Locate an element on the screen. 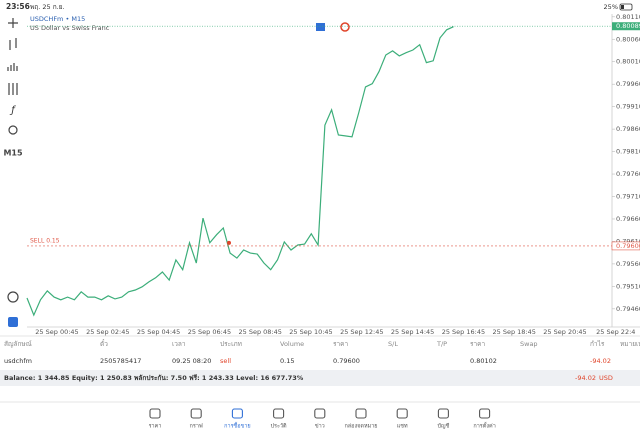 The height and width of the screenshot is (447, 640). status-date: พฤ. 25 ก.ย. is located at coordinates (47, 7).